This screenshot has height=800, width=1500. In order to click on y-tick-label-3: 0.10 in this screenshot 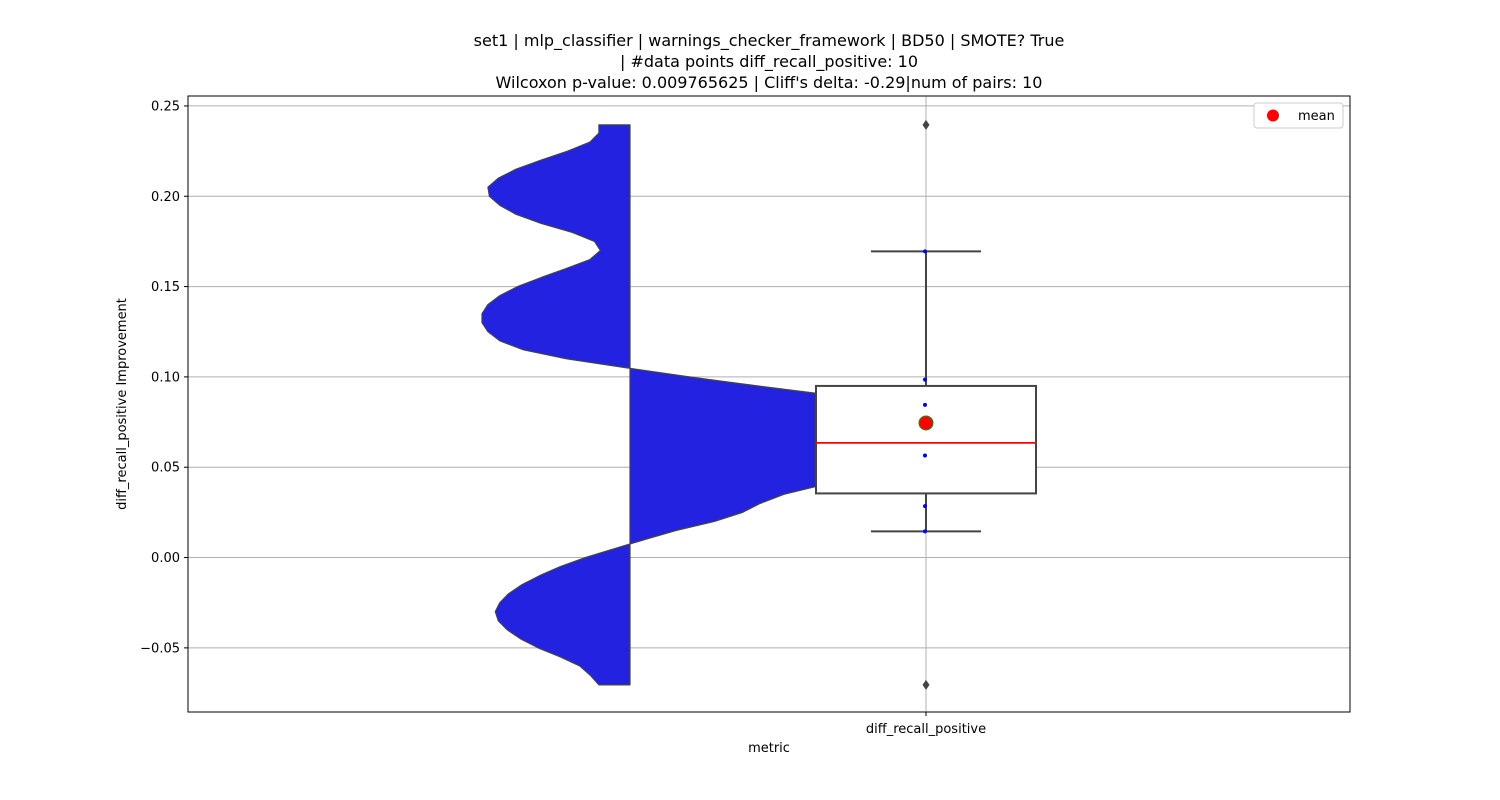, I will do `click(165, 377)`.